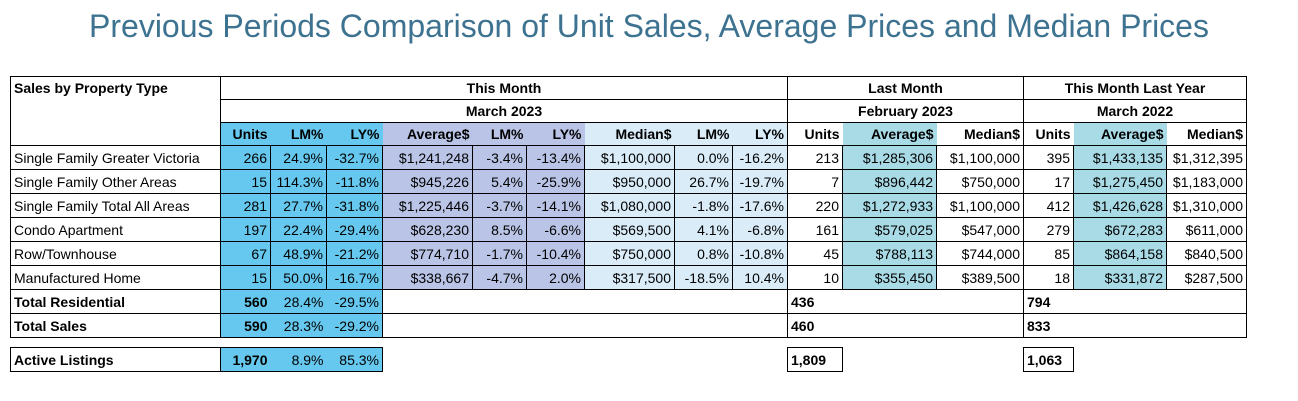  I want to click on table-cell: $864,158, so click(1120, 253).